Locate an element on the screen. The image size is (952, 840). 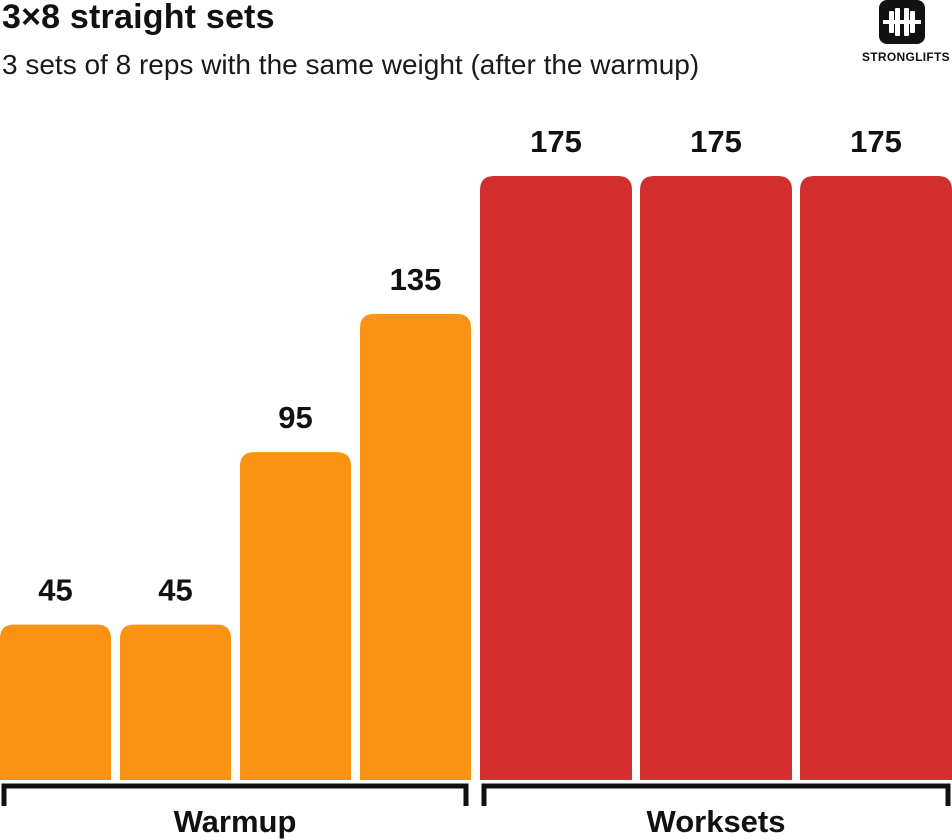
chart-title: 3×8 straight sets is located at coordinates (138, 18).